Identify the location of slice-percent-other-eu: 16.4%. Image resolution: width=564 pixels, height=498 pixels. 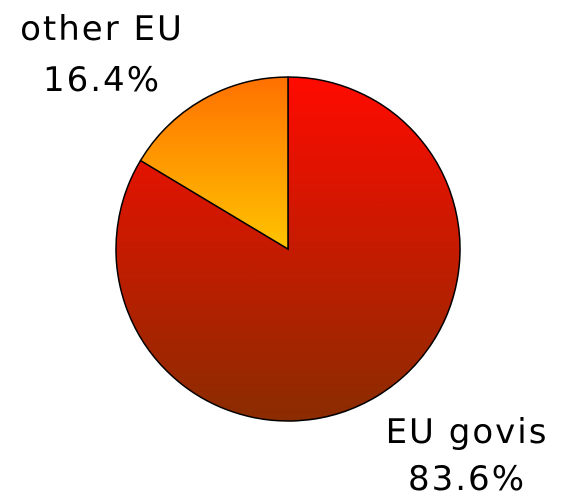
(102, 80).